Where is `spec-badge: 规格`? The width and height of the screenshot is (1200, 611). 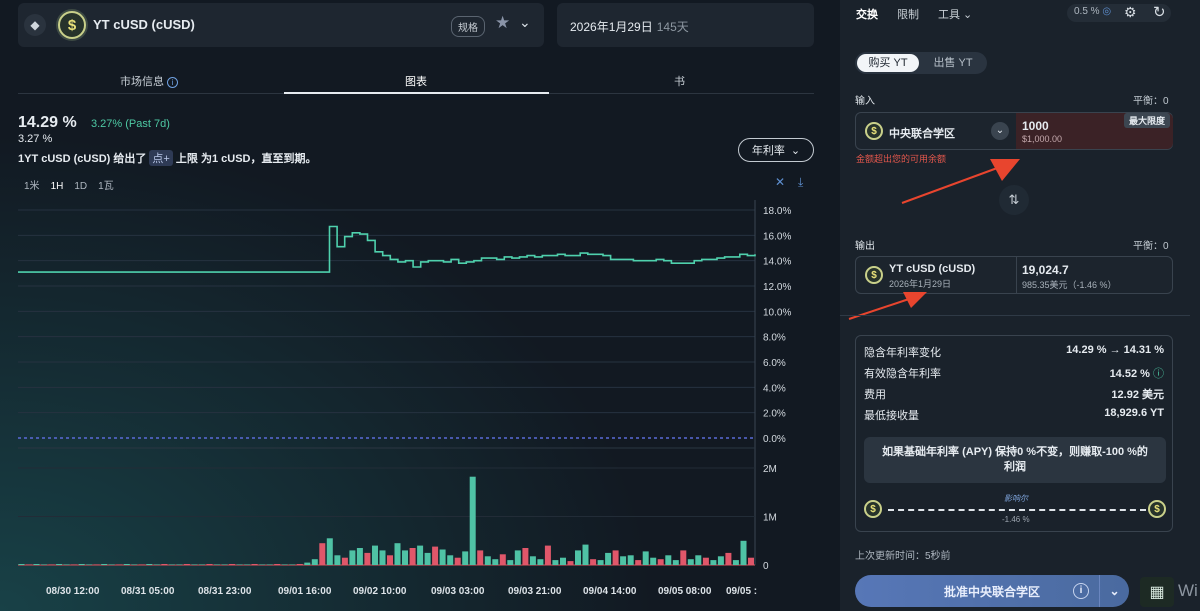
spec-badge: 规格 is located at coordinates (468, 26).